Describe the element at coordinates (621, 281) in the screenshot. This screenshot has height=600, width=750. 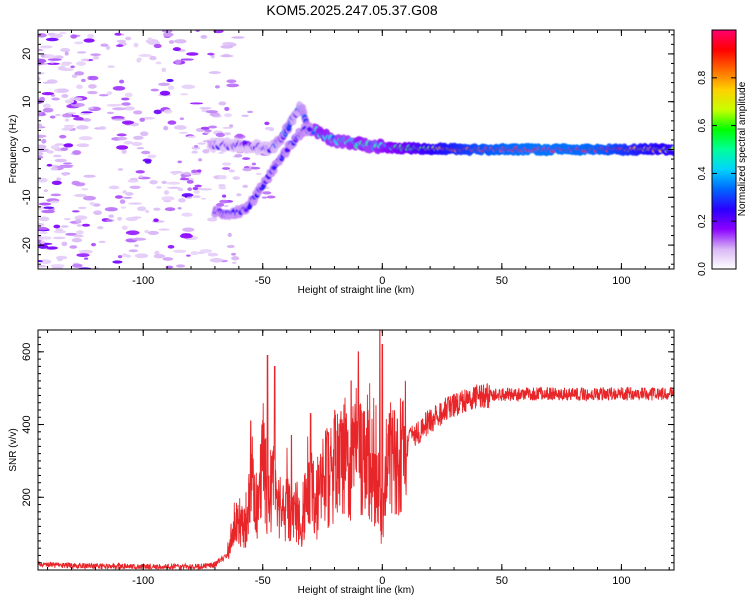
I see `spectrogram-x-tick-label: 100` at that location.